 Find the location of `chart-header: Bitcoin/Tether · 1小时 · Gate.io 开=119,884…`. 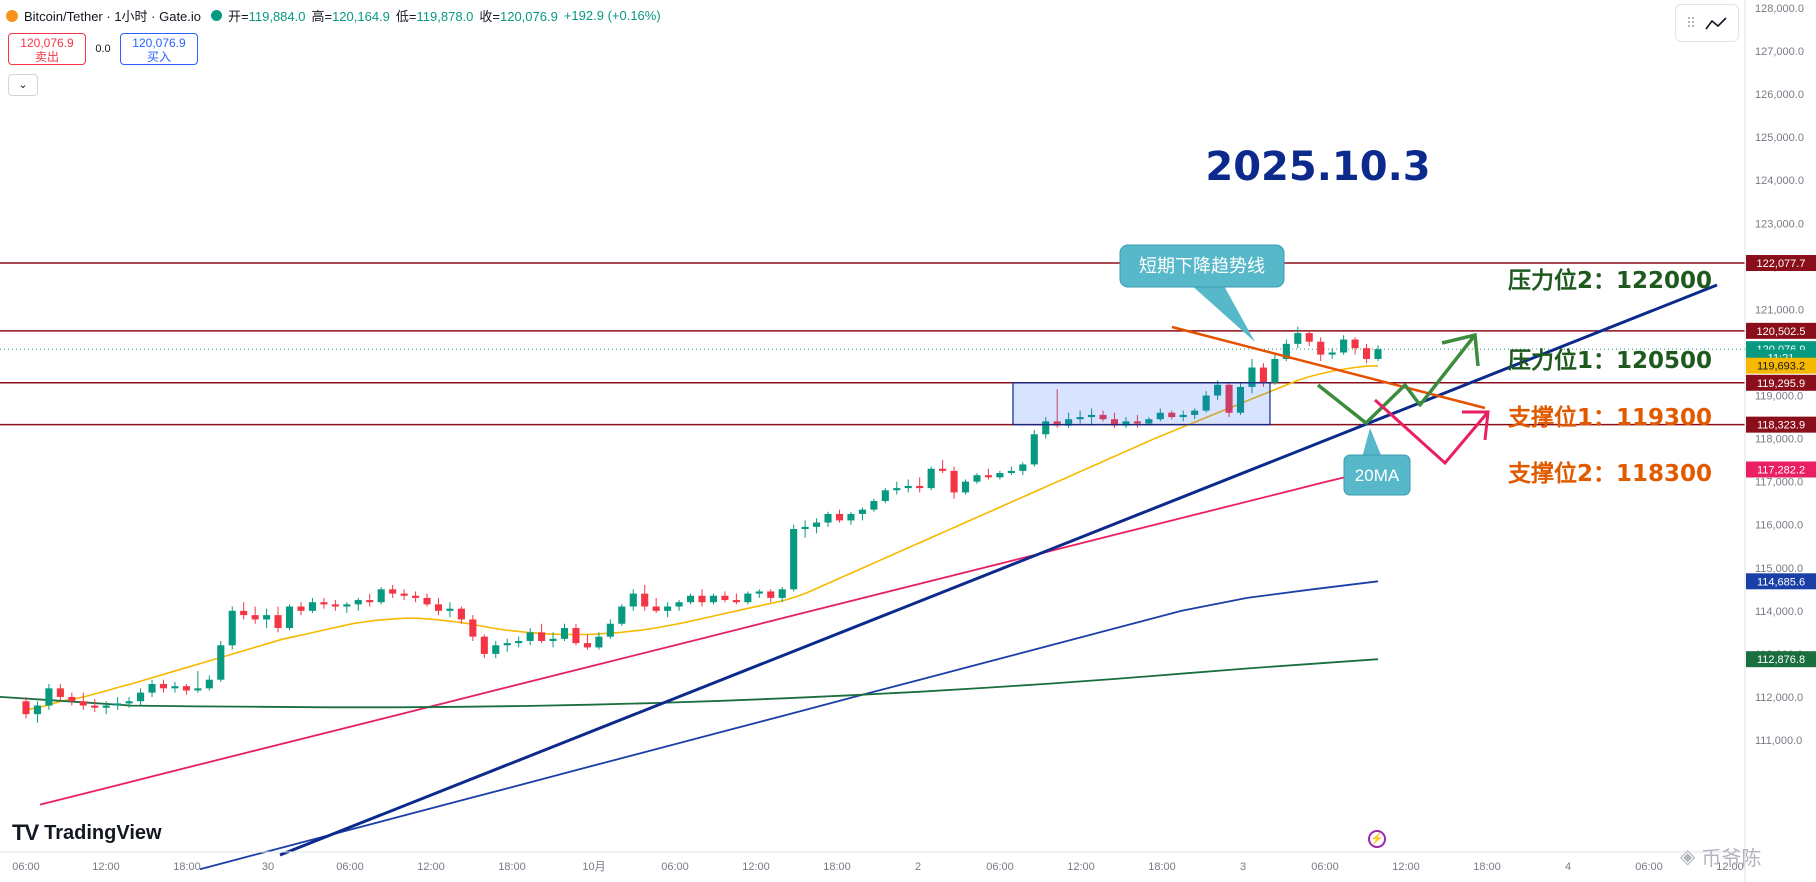

chart-header: Bitcoin/Tether · 1小时 · Gate.io 开=119,884… is located at coordinates (333, 15).